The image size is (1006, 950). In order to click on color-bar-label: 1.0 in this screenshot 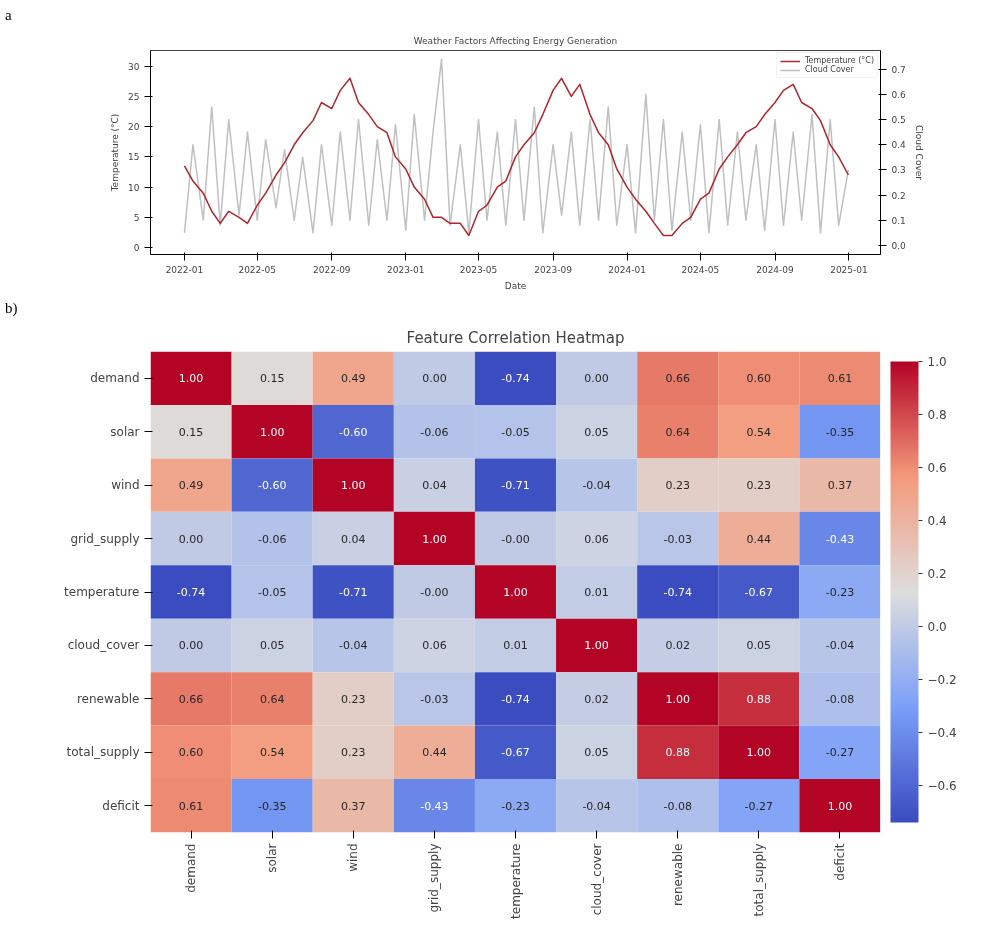, I will do `click(937, 362)`.